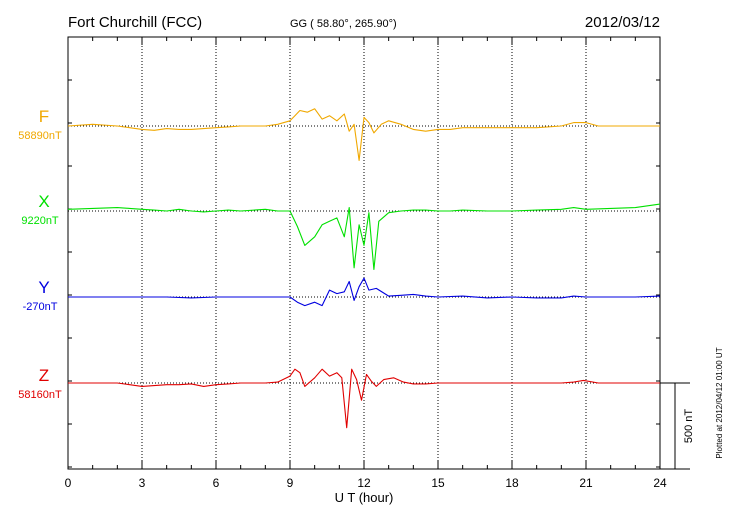  Describe the element at coordinates (40, 254) in the screenshot. I see `series-labels: F 58890nT X 9220nT Y -270nT Z 58160nT` at that location.